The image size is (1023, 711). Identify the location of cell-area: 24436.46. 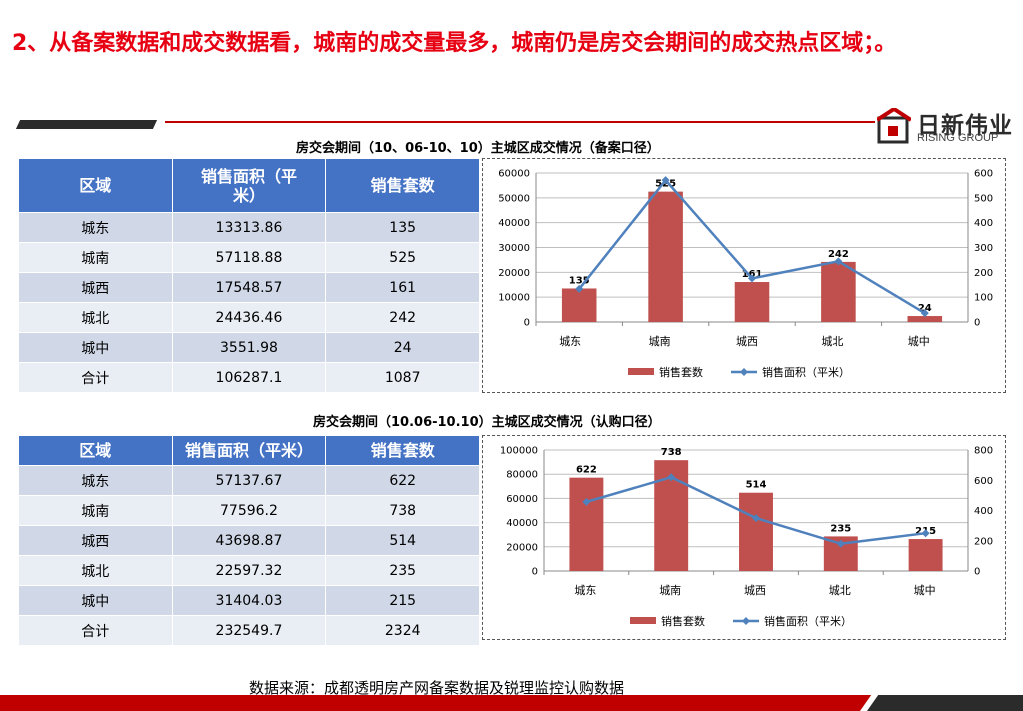
(249, 317).